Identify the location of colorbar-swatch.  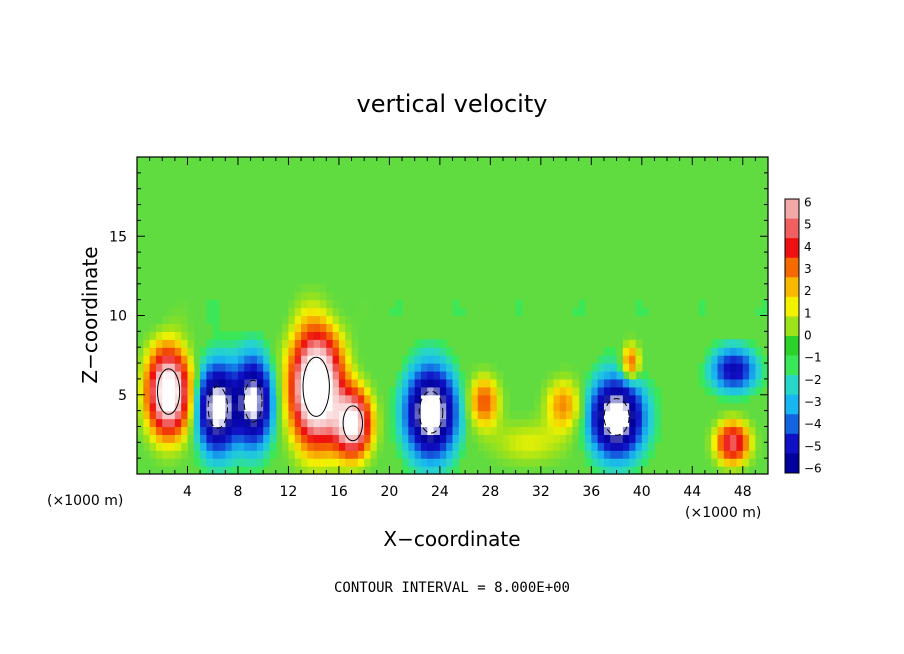
(792, 424).